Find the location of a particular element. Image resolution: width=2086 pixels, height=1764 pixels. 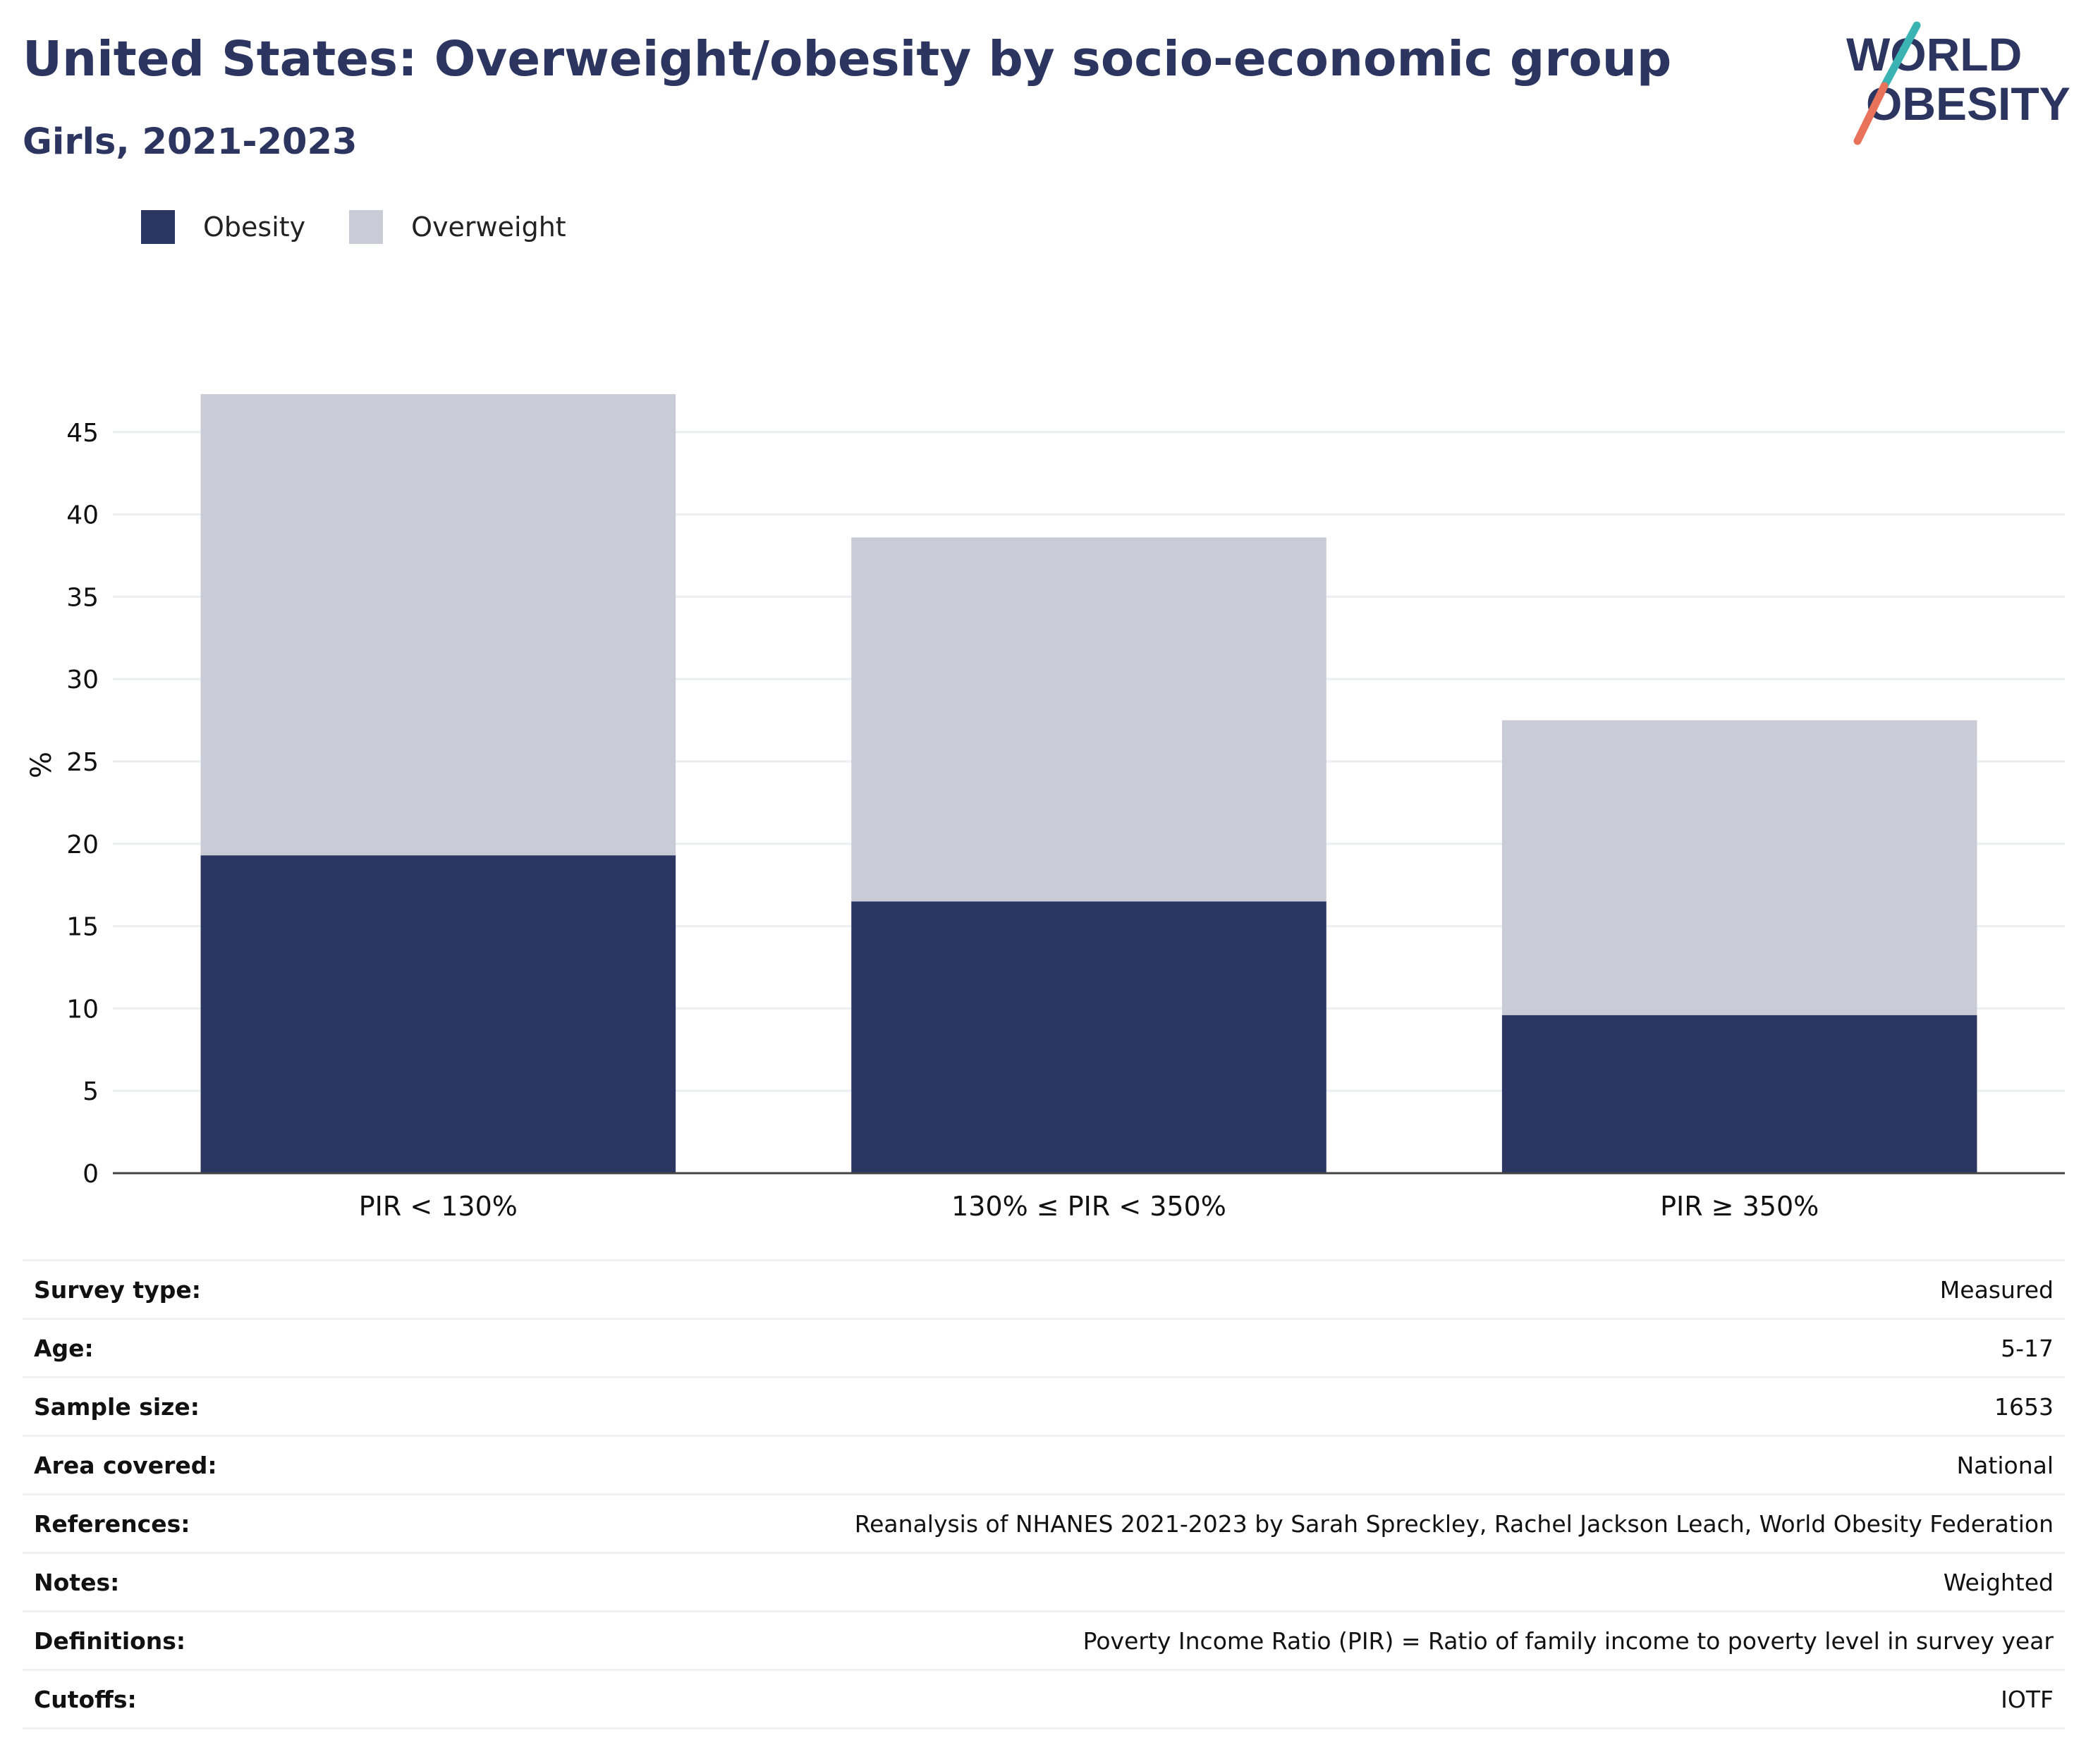

info-label: Survey type: is located at coordinates (117, 1289).